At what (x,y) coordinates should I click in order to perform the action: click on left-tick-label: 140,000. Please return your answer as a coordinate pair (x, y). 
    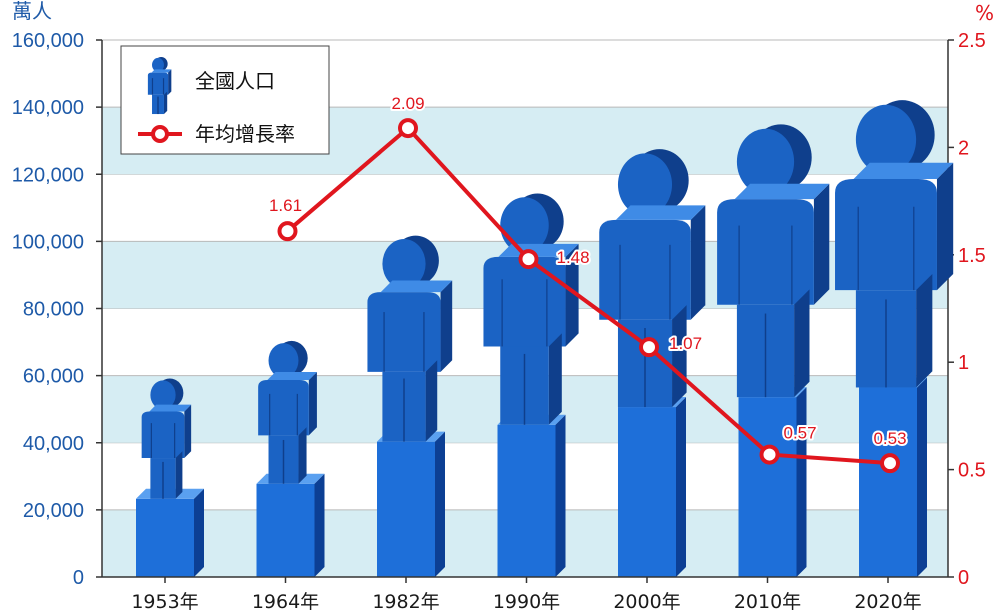
    Looking at the image, I should click on (48, 108).